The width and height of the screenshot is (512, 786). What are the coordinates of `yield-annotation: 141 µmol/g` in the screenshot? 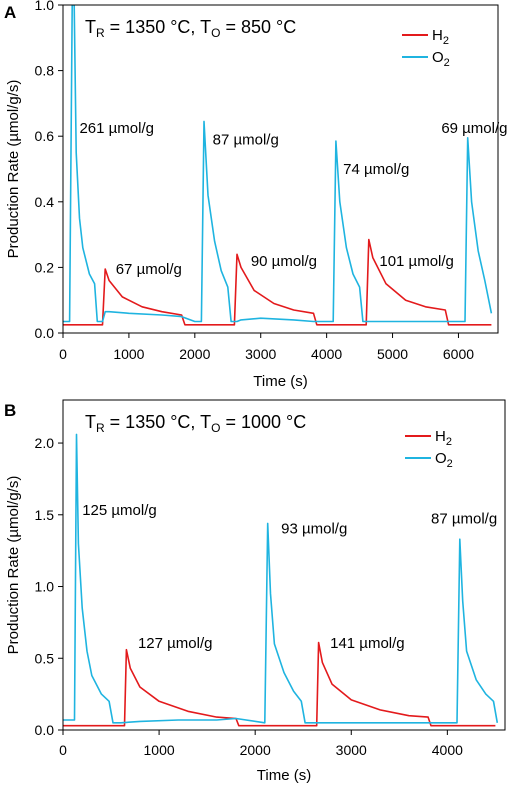 It's located at (367, 643).